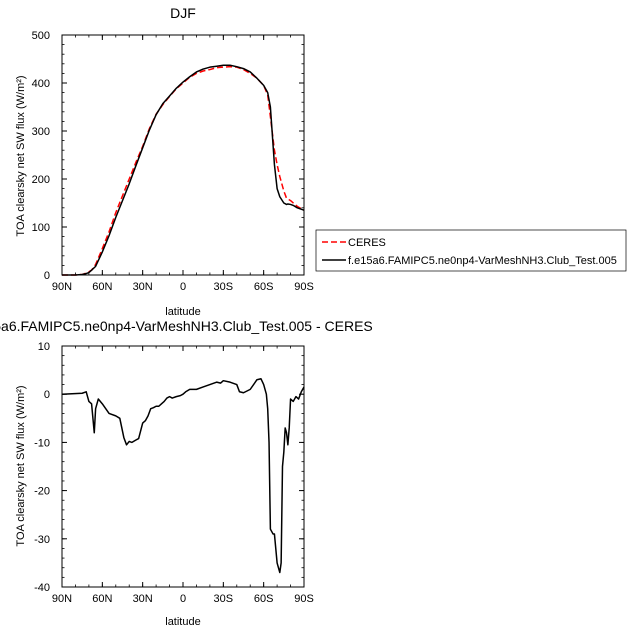  What do you see at coordinates (367, 243) in the screenshot?
I see `legend-ceres-label: CERES` at bounding box center [367, 243].